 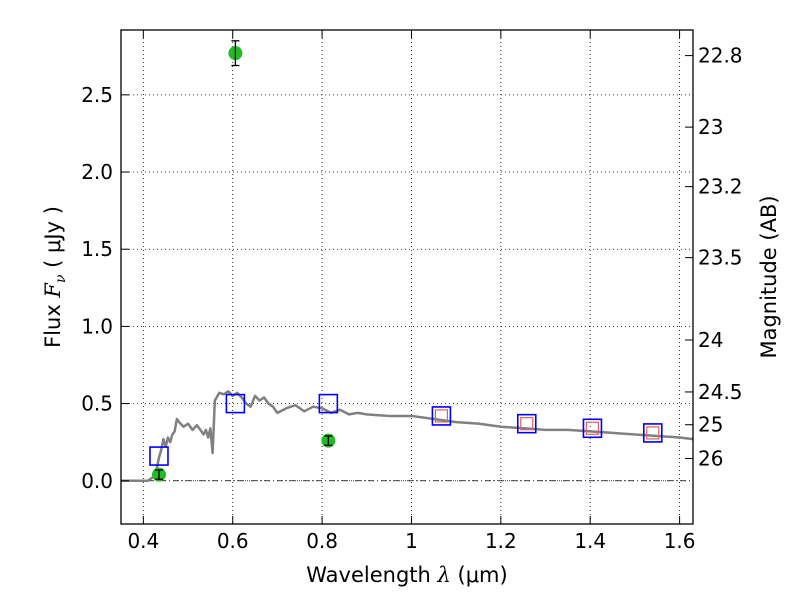 I want to click on x-tick-label: 0.6, so click(x=233, y=541).